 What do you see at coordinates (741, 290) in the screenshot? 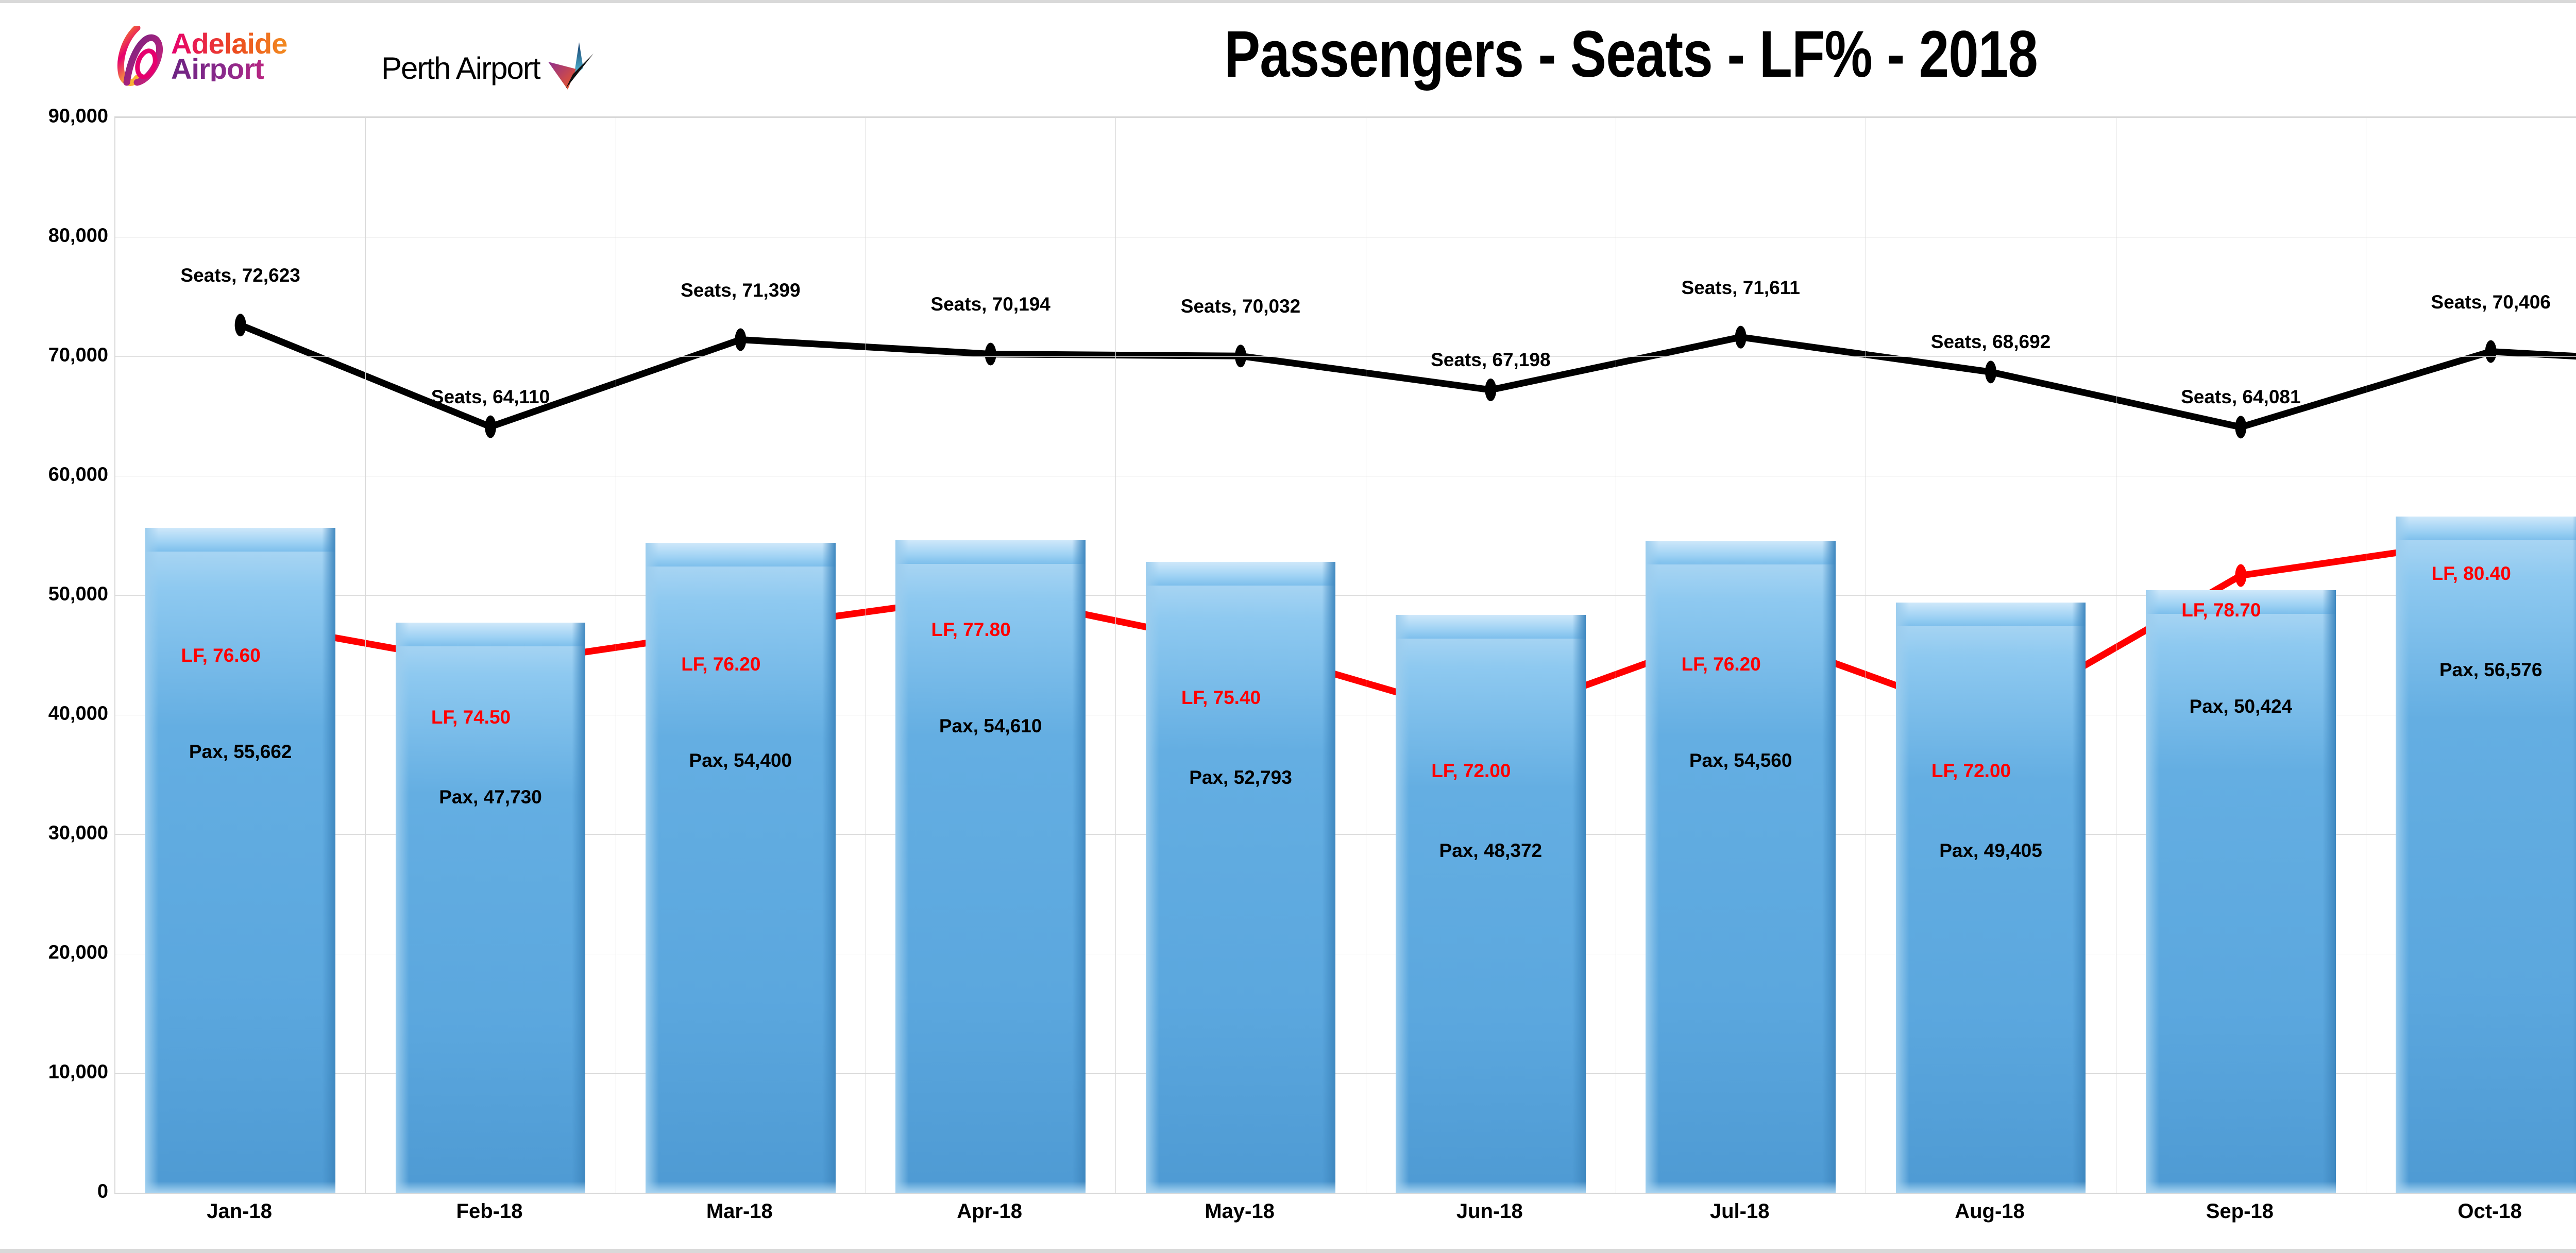
I see `seats-data-label: Seats, 71,399` at bounding box center [741, 290].